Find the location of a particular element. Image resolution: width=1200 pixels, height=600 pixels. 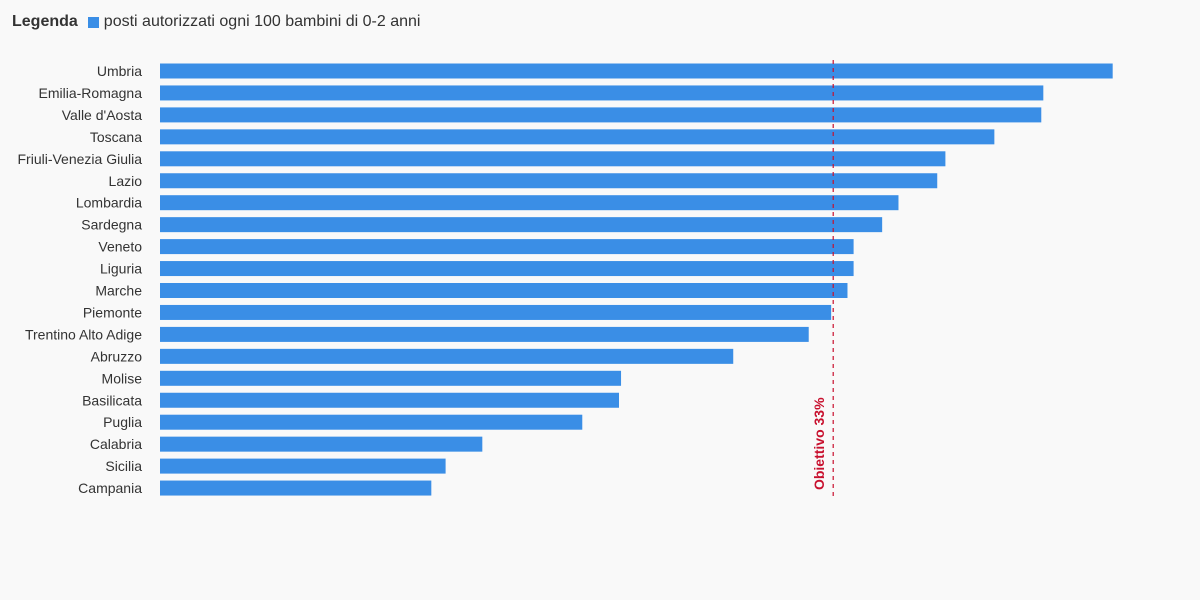

category-label: Lazio is located at coordinates (126, 181).